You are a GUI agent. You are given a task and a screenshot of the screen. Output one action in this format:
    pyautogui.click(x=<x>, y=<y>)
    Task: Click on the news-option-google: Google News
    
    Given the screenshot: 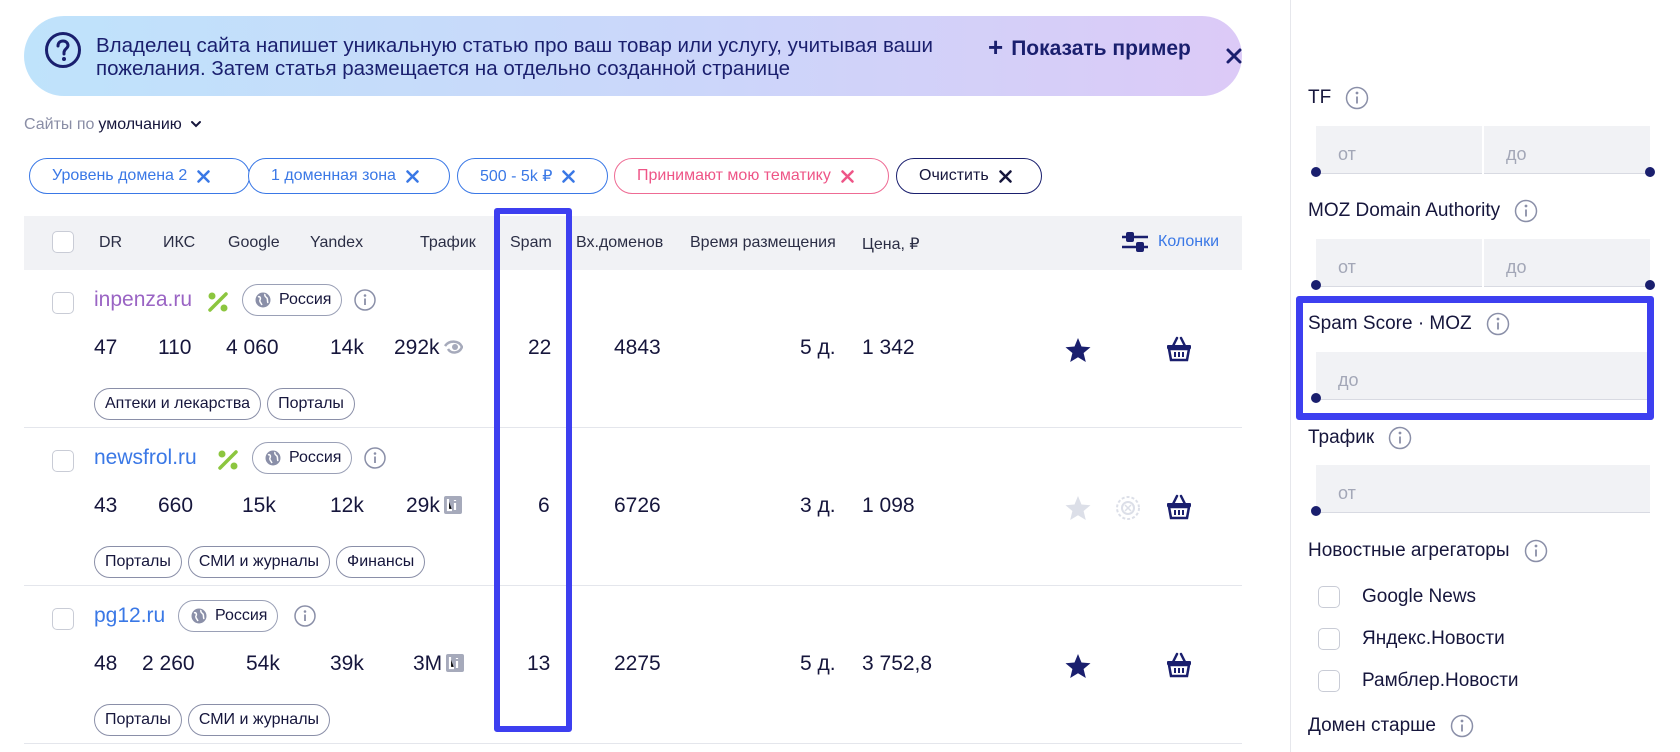 What is the action you would take?
    pyautogui.click(x=1397, y=597)
    